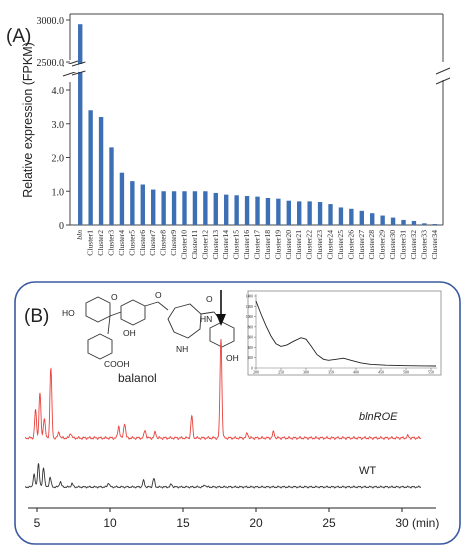  Describe the element at coordinates (378, 417) in the screenshot. I see `trace-label-blnroe: blnROE` at that location.